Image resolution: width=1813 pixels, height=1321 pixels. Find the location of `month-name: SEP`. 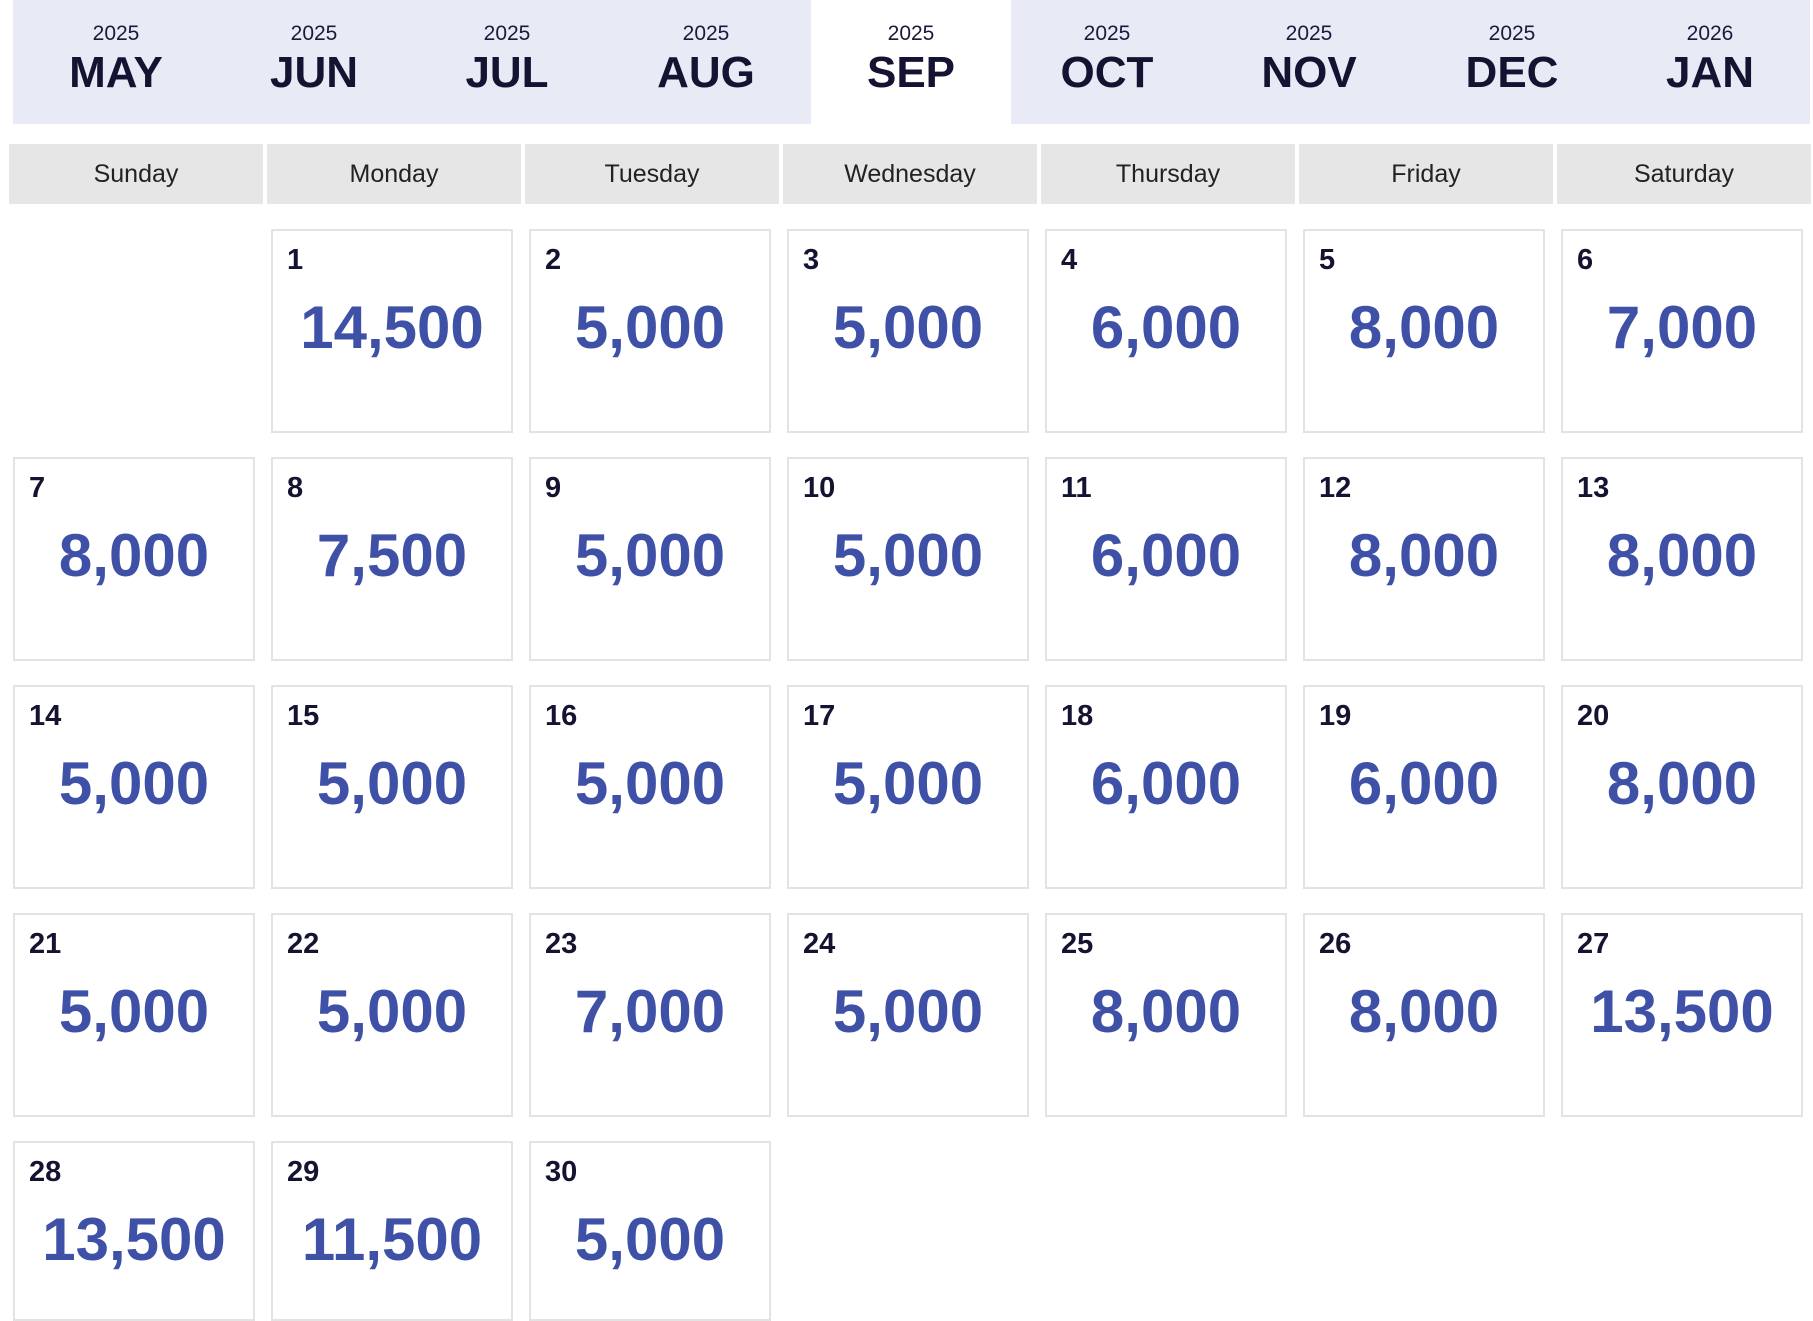

month-name: SEP is located at coordinates (911, 72).